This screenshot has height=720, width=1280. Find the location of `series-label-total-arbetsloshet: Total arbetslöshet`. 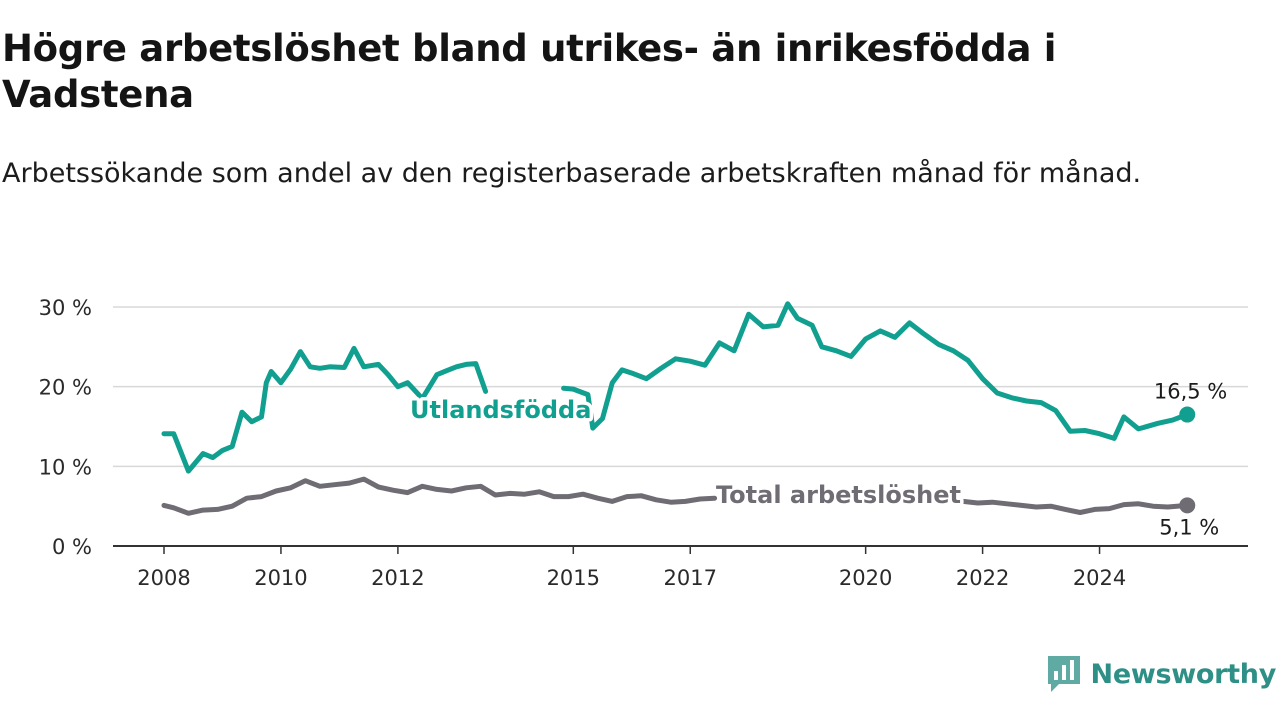

series-label-total-arbetsloshet: Total arbetslöshet is located at coordinates (838, 495).